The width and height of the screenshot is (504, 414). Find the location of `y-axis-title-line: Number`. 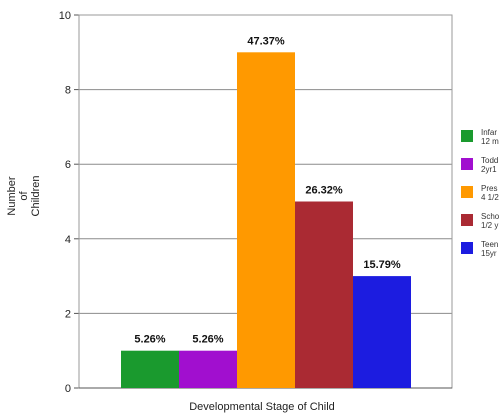

y-axis-title-line: Number is located at coordinates (12, 195).